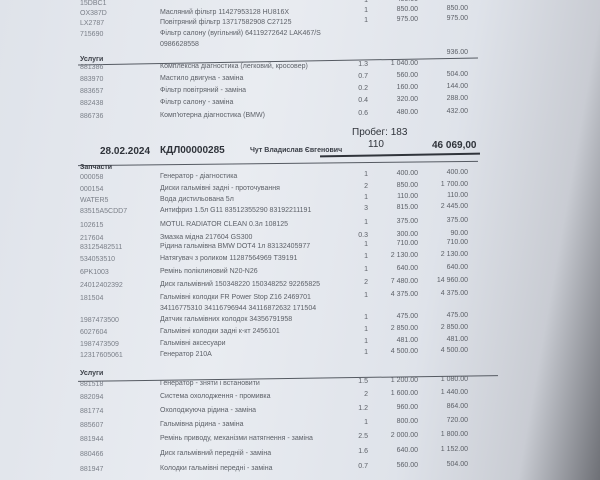 Image resolution: width=600 pixels, height=480 pixels. I want to click on item-total: 400.00, so click(457, 172).